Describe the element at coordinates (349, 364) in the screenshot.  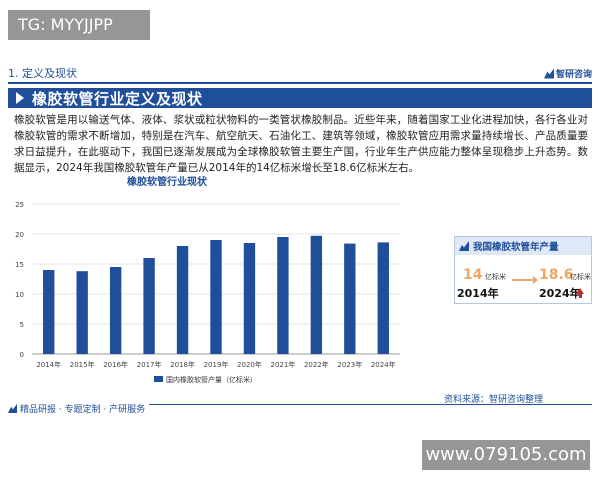
I see `x-tick-label: 2023年` at that location.